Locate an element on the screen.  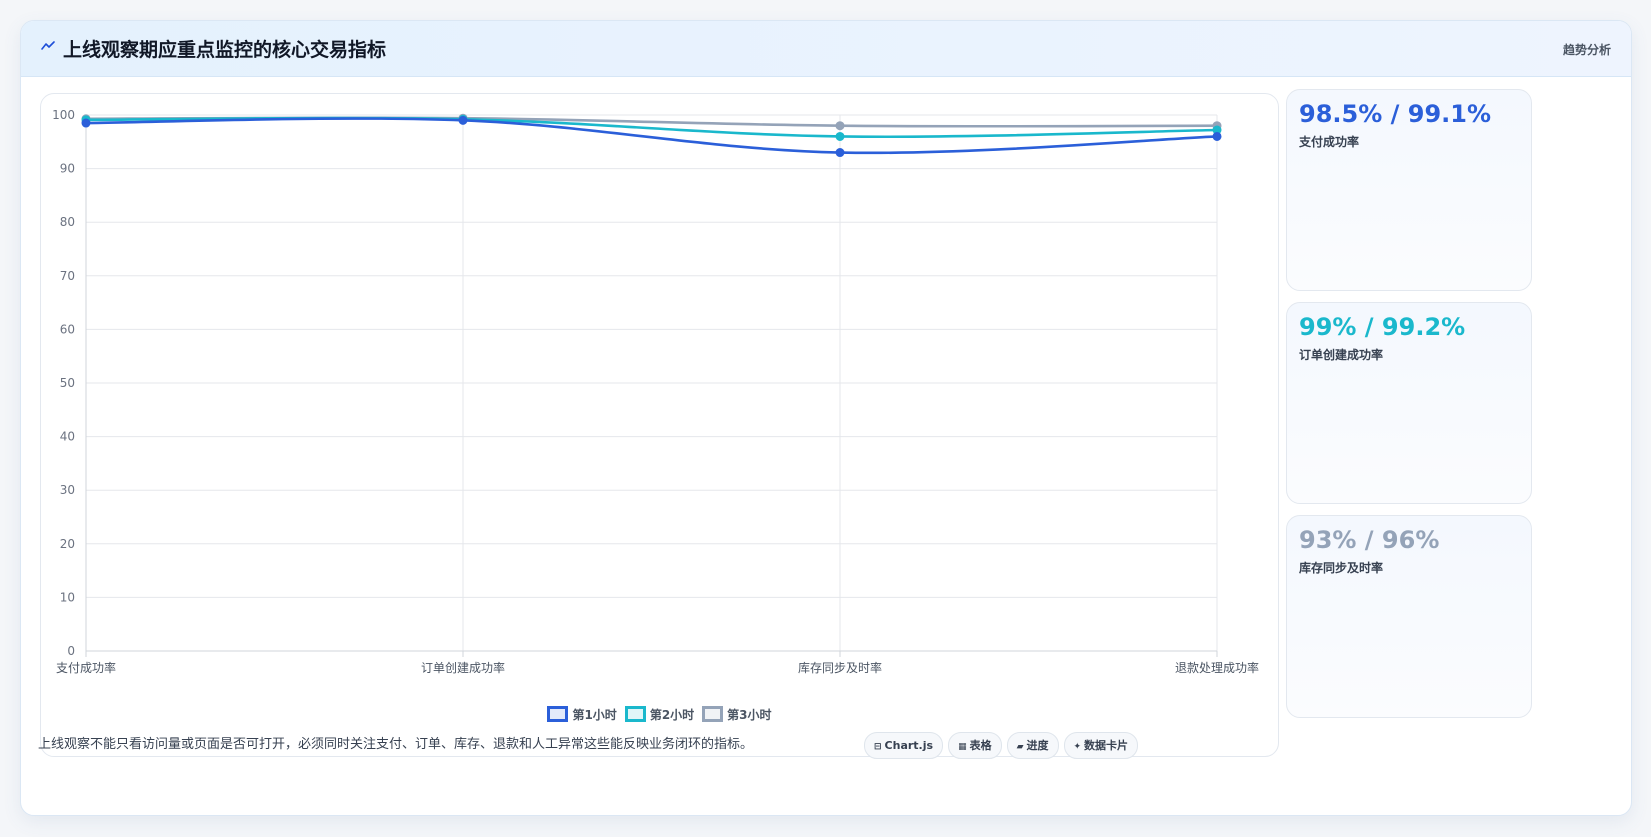
y-tick-label: 0 is located at coordinates (71, 651).